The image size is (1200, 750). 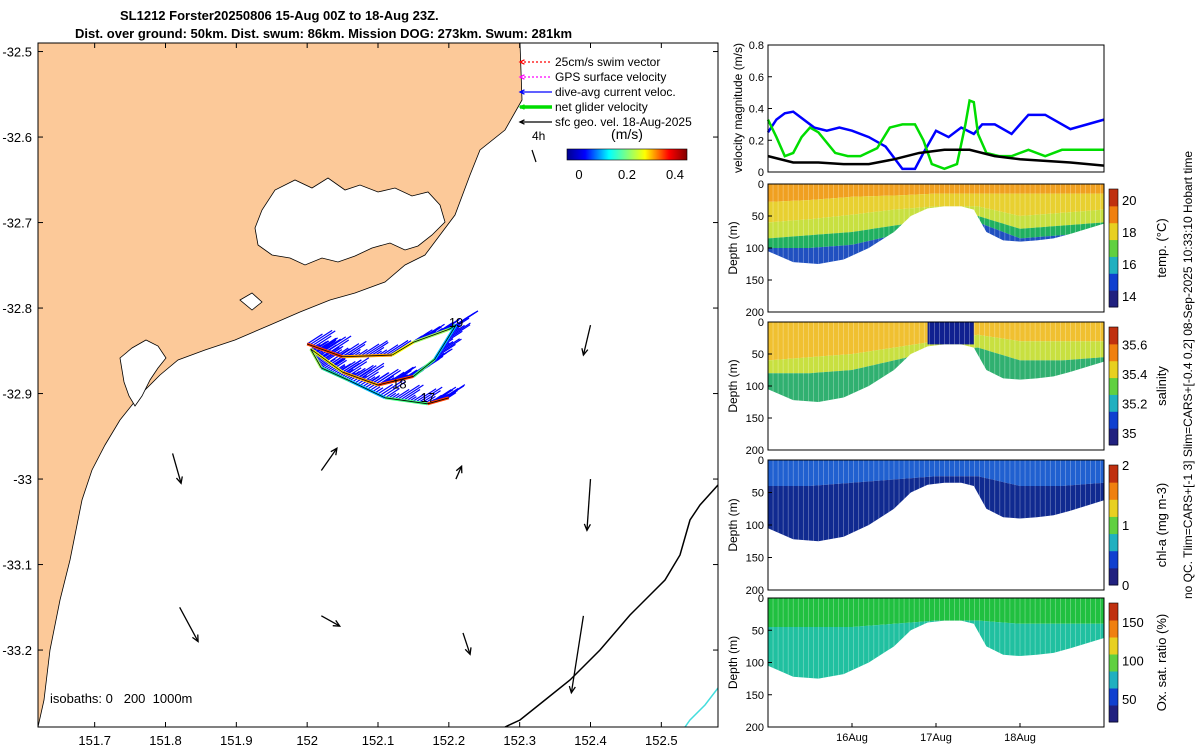 What do you see at coordinates (936, 157) in the screenshot?
I see `velocity-series-line` at bounding box center [936, 157].